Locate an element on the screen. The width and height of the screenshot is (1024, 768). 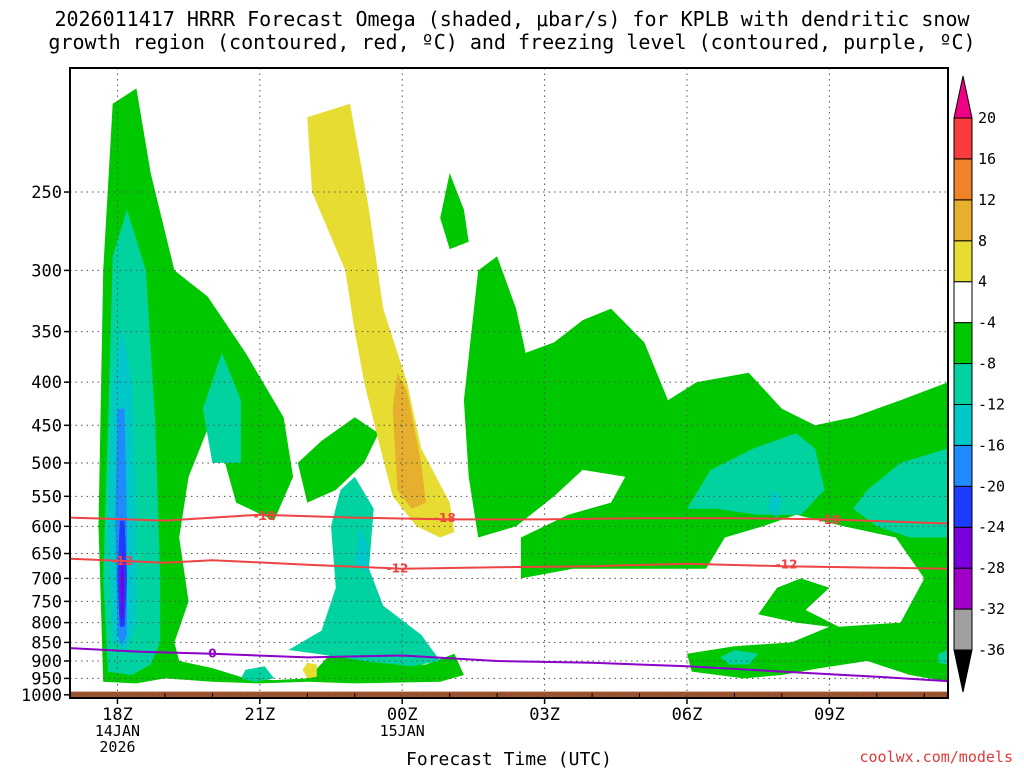
dgz-contour-label-0-0: -18 is located at coordinates (265, 516).